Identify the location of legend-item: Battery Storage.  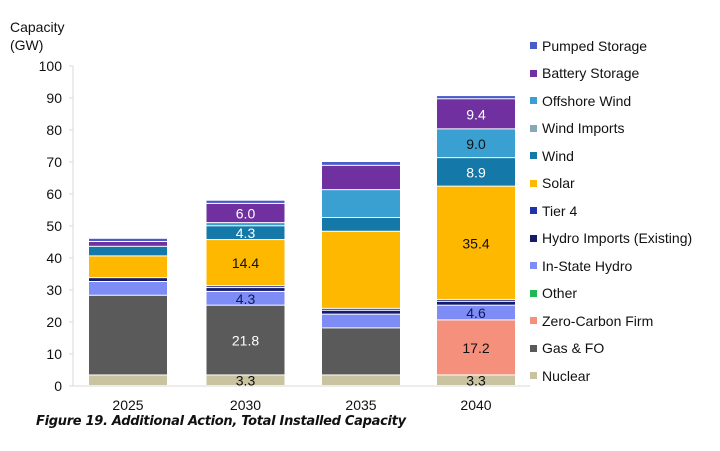
(611, 74).